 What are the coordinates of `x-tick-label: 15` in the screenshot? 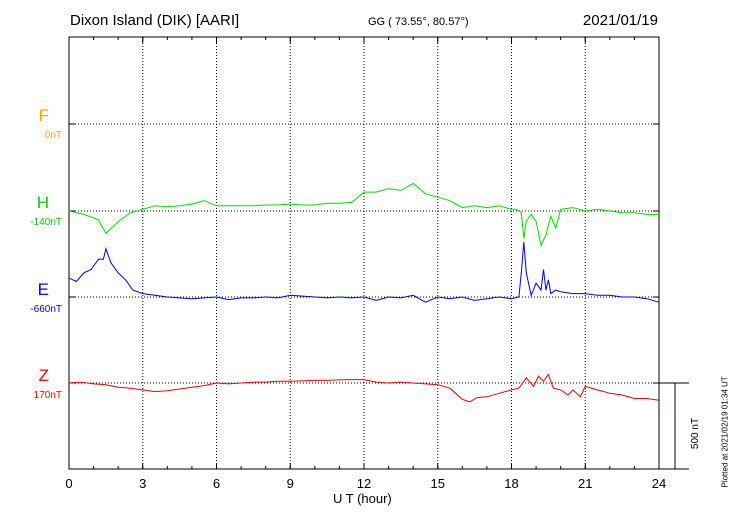 It's located at (437, 483).